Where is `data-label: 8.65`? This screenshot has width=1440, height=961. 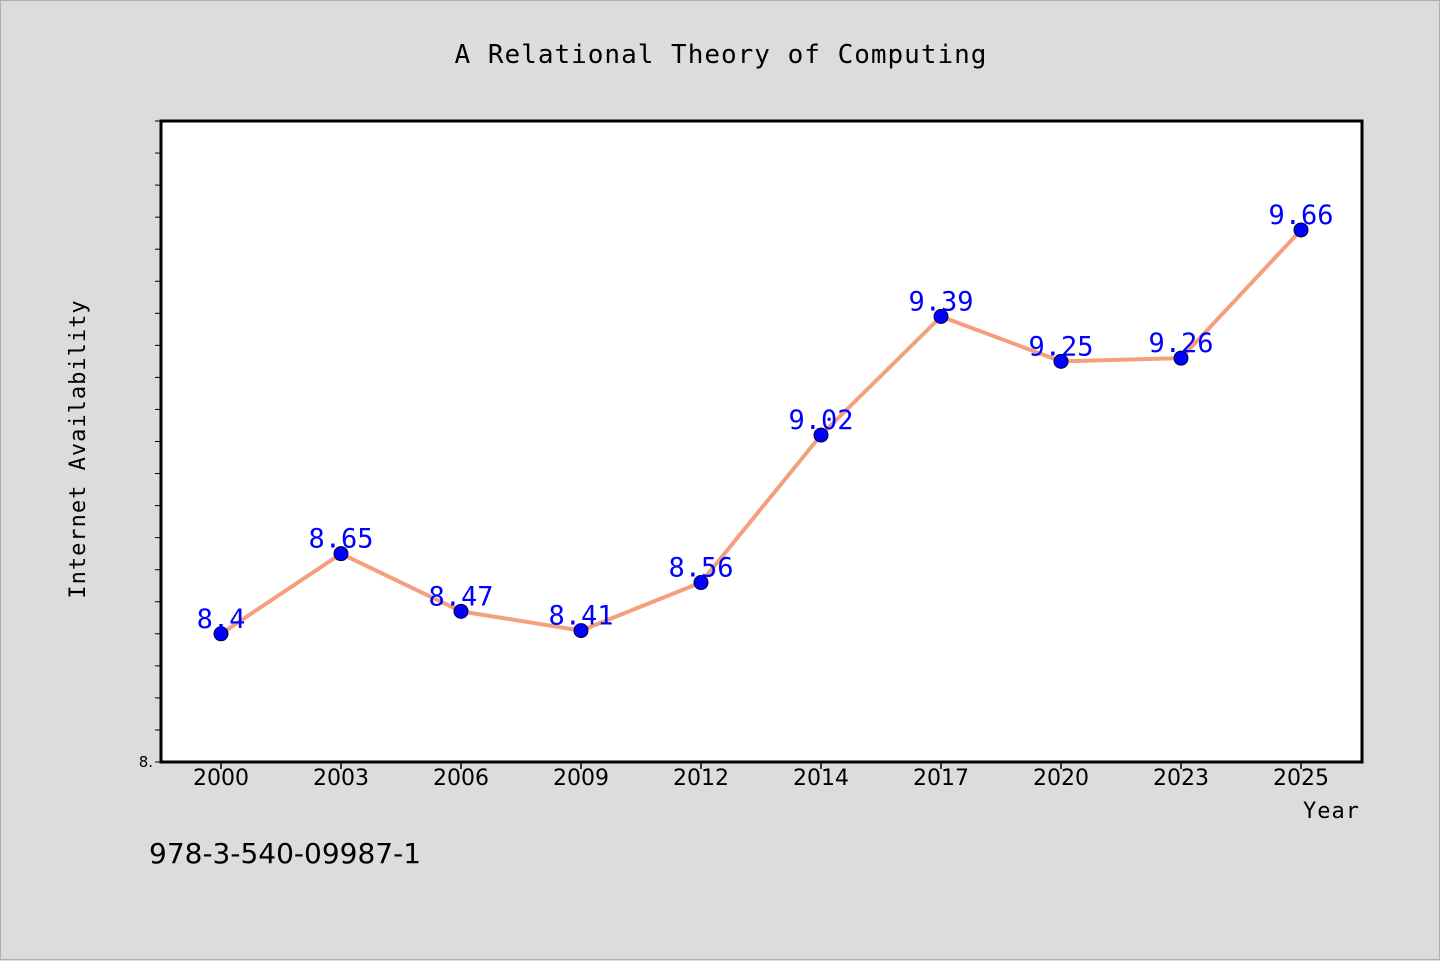 data-label: 8.65 is located at coordinates (340, 539).